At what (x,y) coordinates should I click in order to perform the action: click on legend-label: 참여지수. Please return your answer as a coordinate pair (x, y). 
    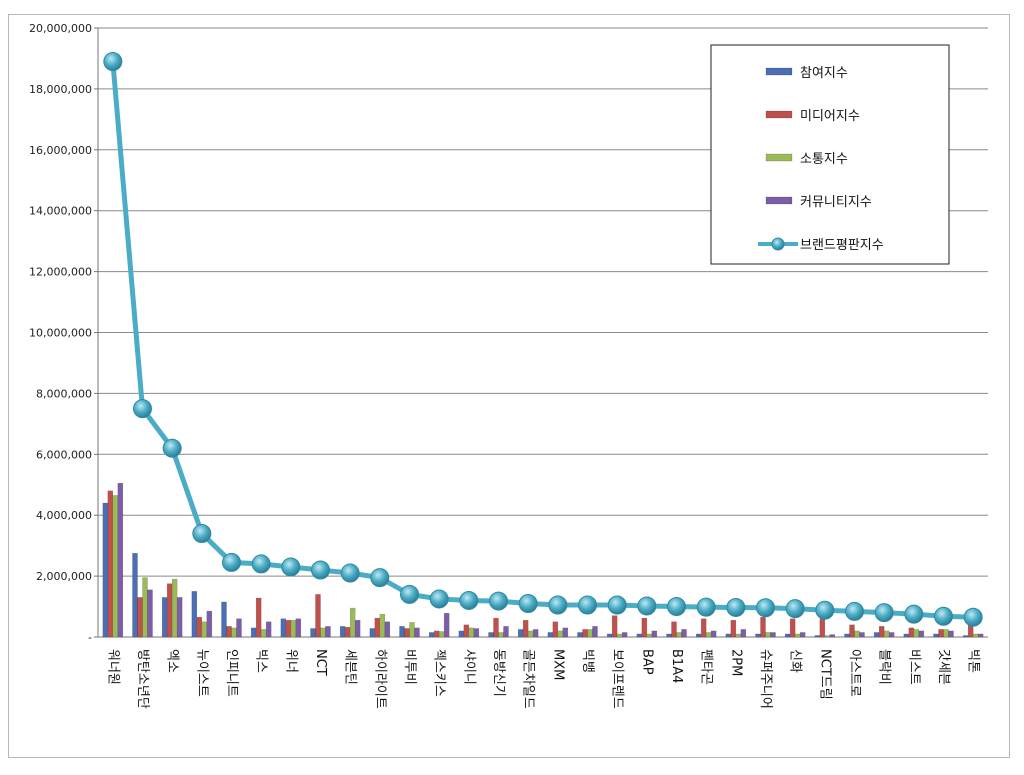
    Looking at the image, I should click on (824, 73).